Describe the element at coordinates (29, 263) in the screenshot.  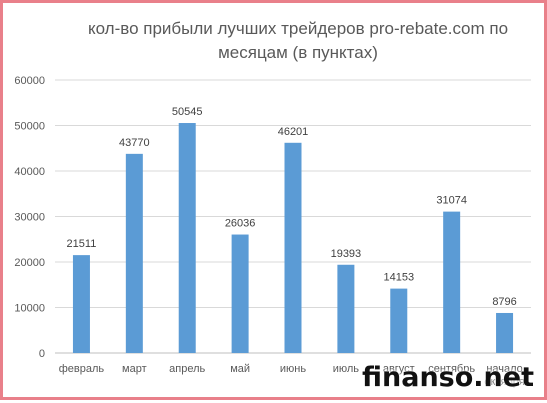
I see `y-tick-label: 20000` at that location.